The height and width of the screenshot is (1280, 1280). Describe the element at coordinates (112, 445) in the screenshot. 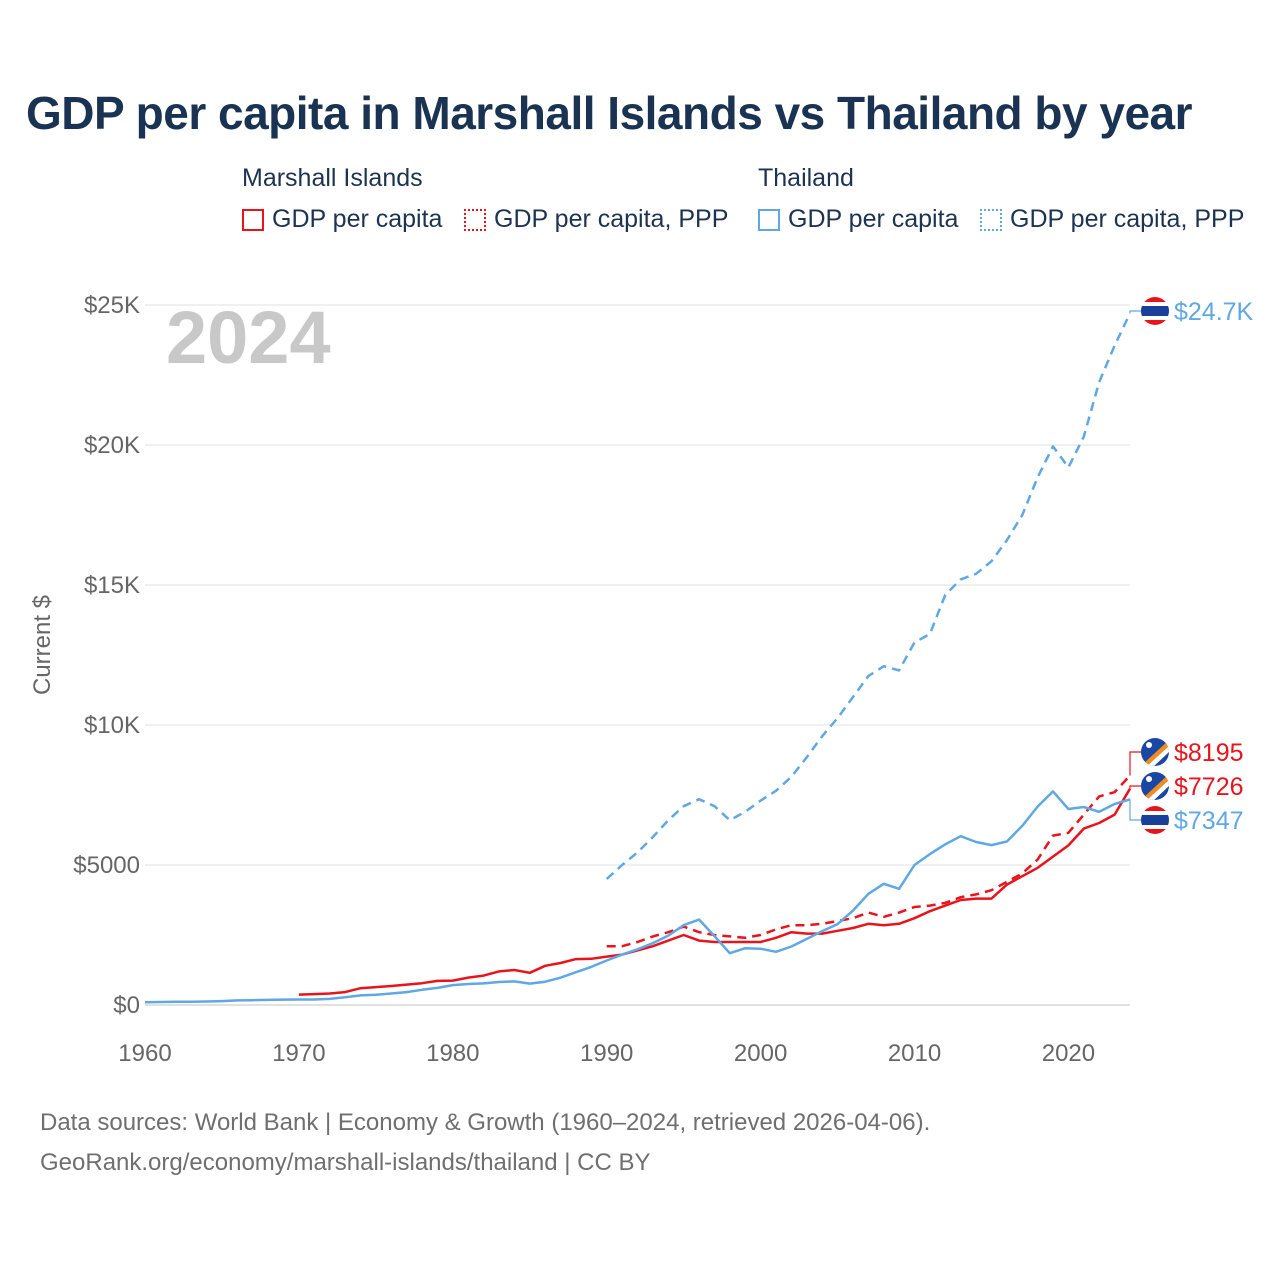

I see `y-tick-label: $20K` at that location.